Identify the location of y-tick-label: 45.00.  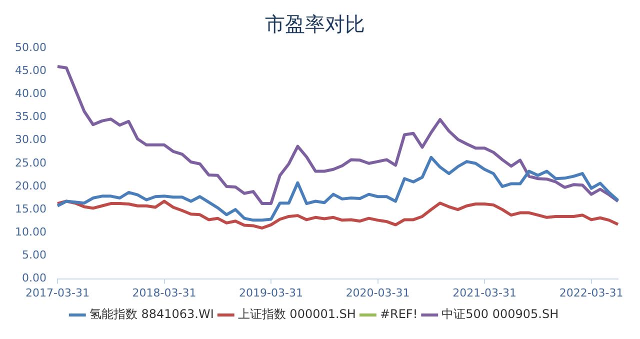
(30, 70).